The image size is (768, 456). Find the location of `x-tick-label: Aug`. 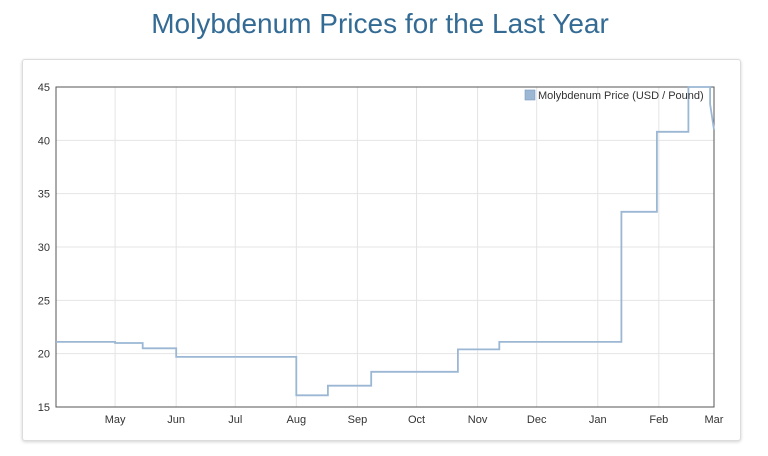

x-tick-label: Aug is located at coordinates (297, 420).